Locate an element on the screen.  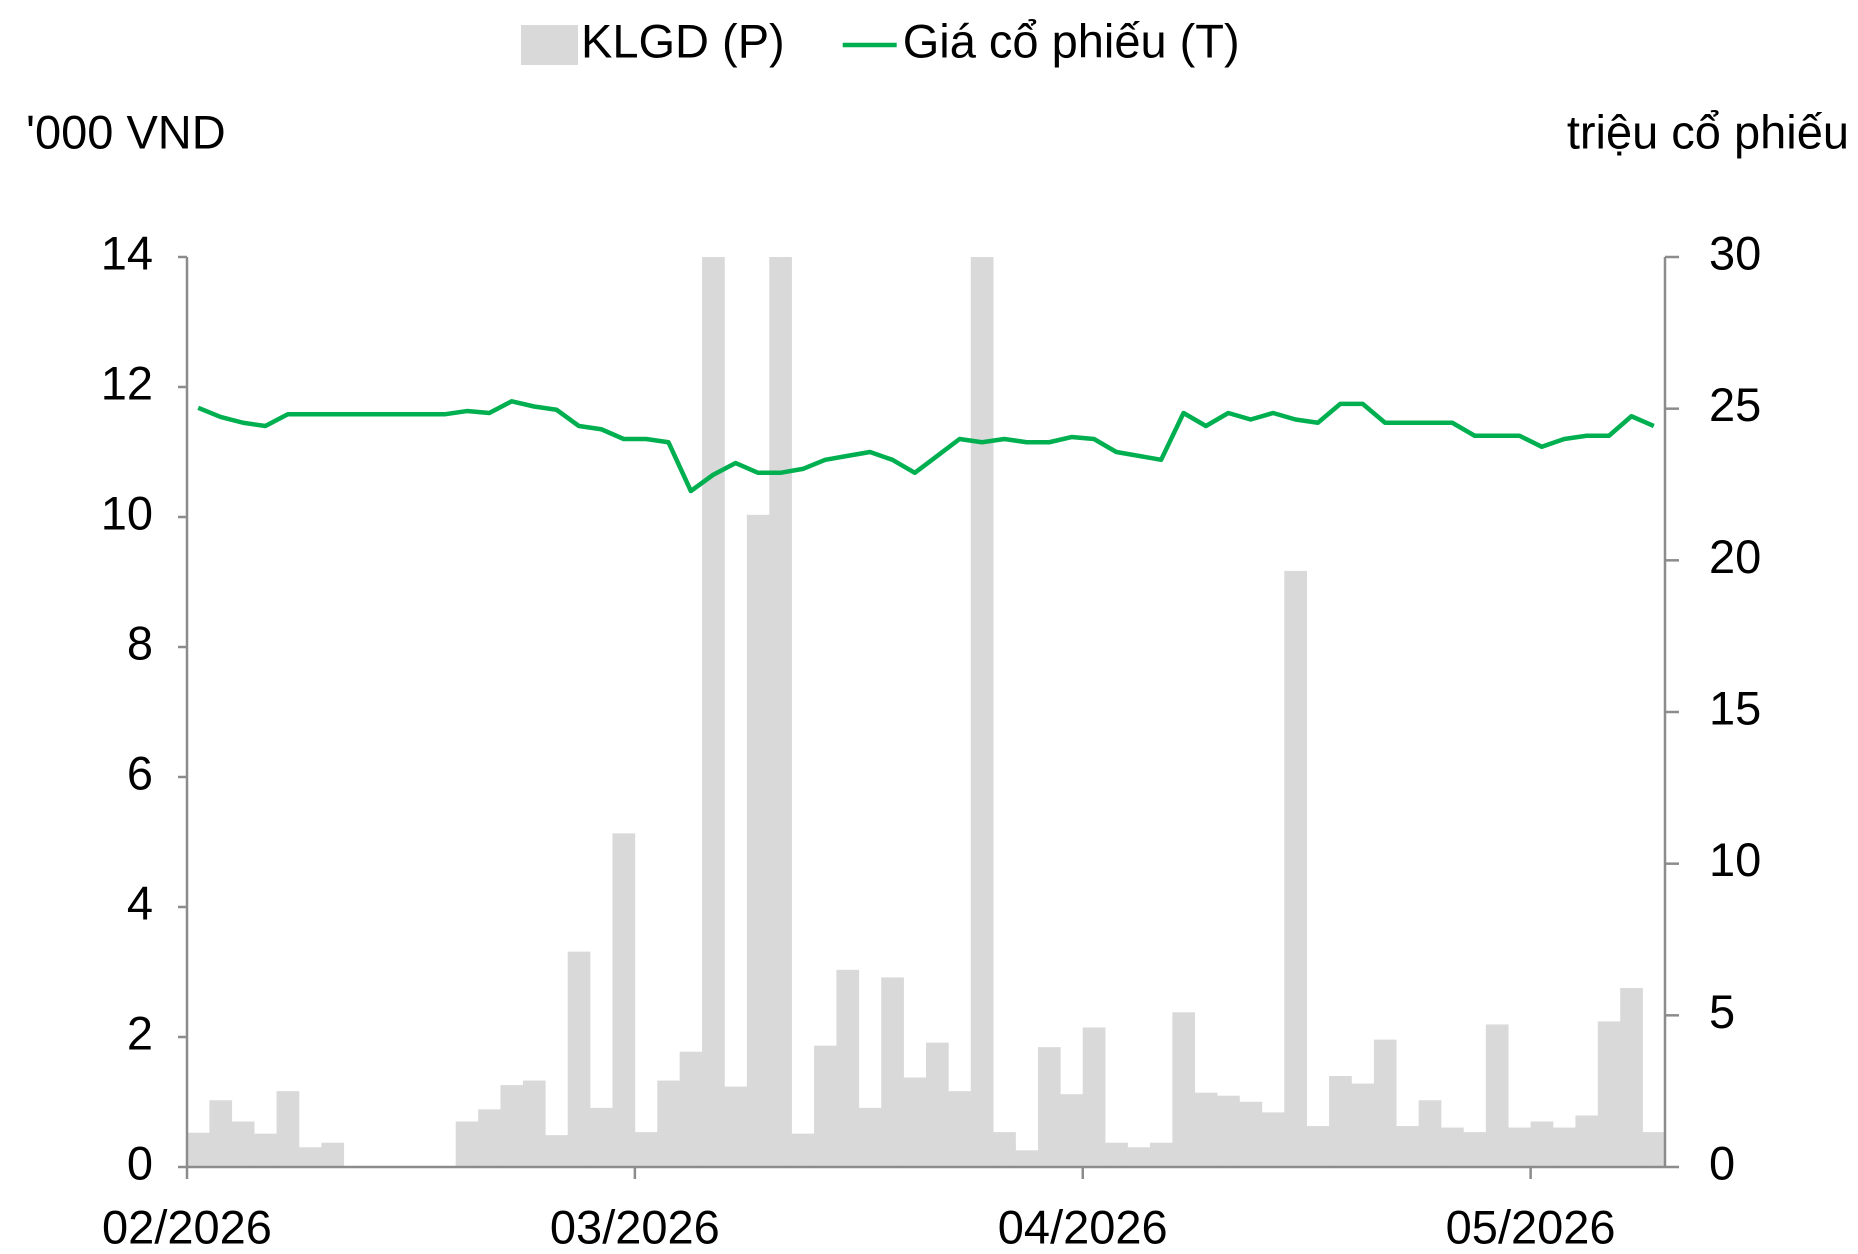
y-tick-label: 12 is located at coordinates (127, 382).